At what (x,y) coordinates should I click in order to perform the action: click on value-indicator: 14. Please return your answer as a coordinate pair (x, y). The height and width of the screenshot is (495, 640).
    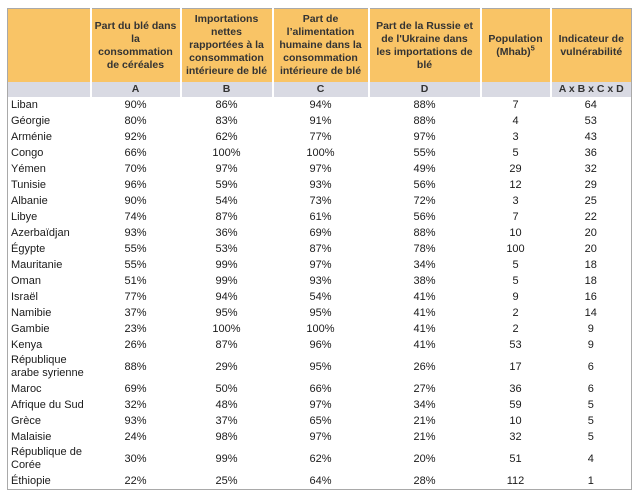
    Looking at the image, I should click on (590, 312).